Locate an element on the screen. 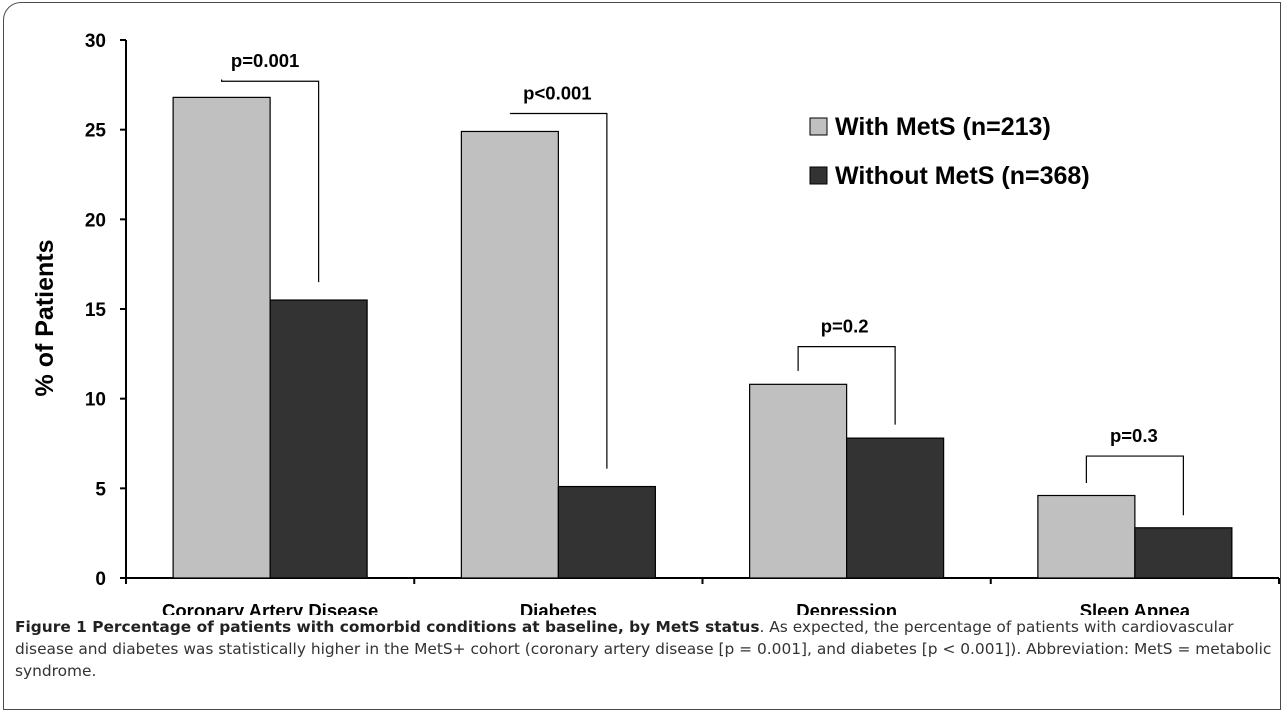  y-tick-label: 25 is located at coordinates (96, 131).